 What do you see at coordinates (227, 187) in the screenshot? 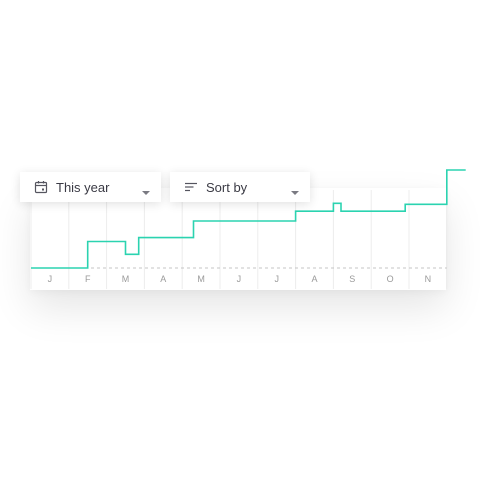
I see `sort-by-label: Sort by` at bounding box center [227, 187].